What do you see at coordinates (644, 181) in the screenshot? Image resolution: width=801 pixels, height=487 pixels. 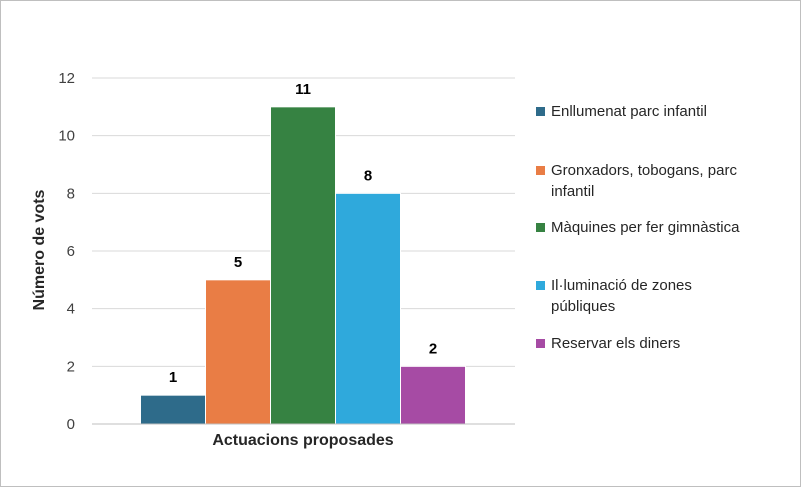 I see `legend-label: Gronxadors, tobogans, parc infantil` at bounding box center [644, 181].